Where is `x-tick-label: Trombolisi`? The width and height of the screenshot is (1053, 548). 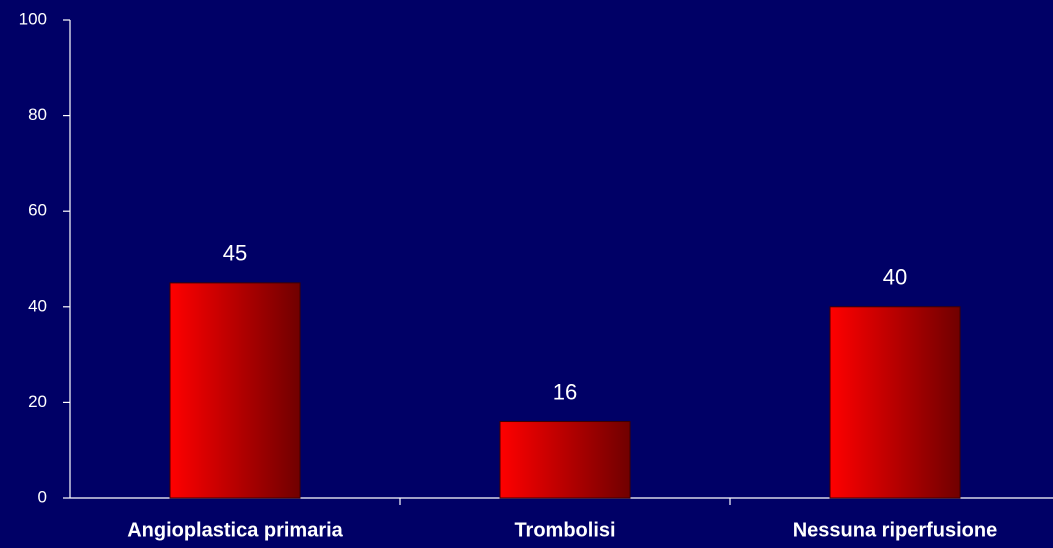 x-tick-label: Trombolisi is located at coordinates (564, 530).